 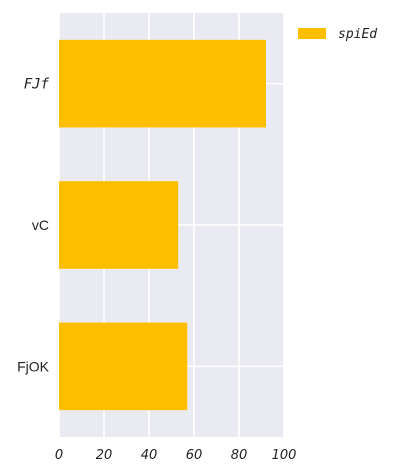 I want to click on legend: spiEd, so click(x=337, y=34).